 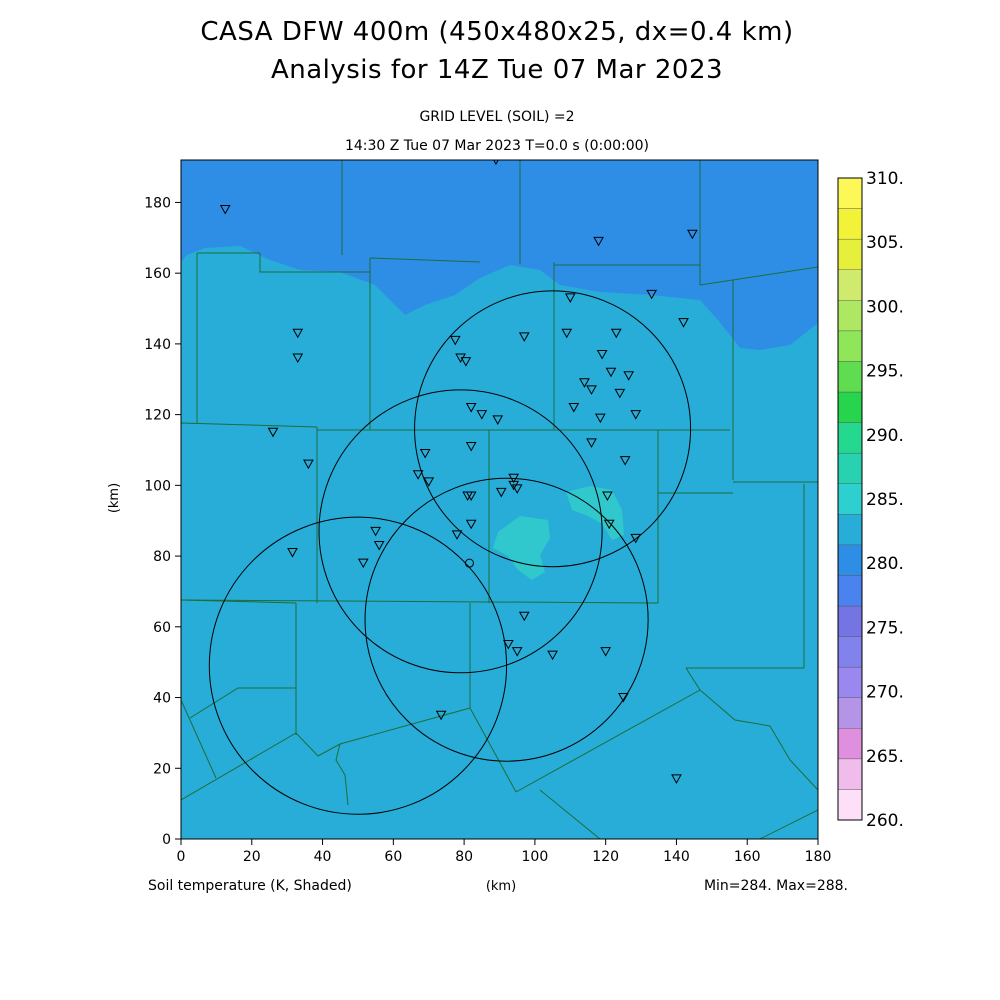 I want to click on min-max-label: Min=284. Max=288., so click(x=776, y=886).